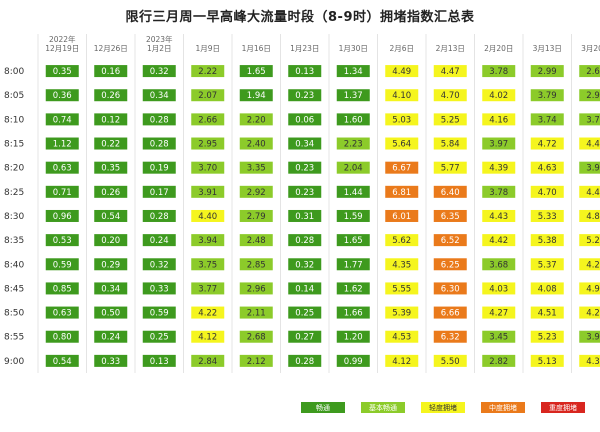  Describe the element at coordinates (498, 217) in the screenshot. I see `cell-value: 4.43` at that location.